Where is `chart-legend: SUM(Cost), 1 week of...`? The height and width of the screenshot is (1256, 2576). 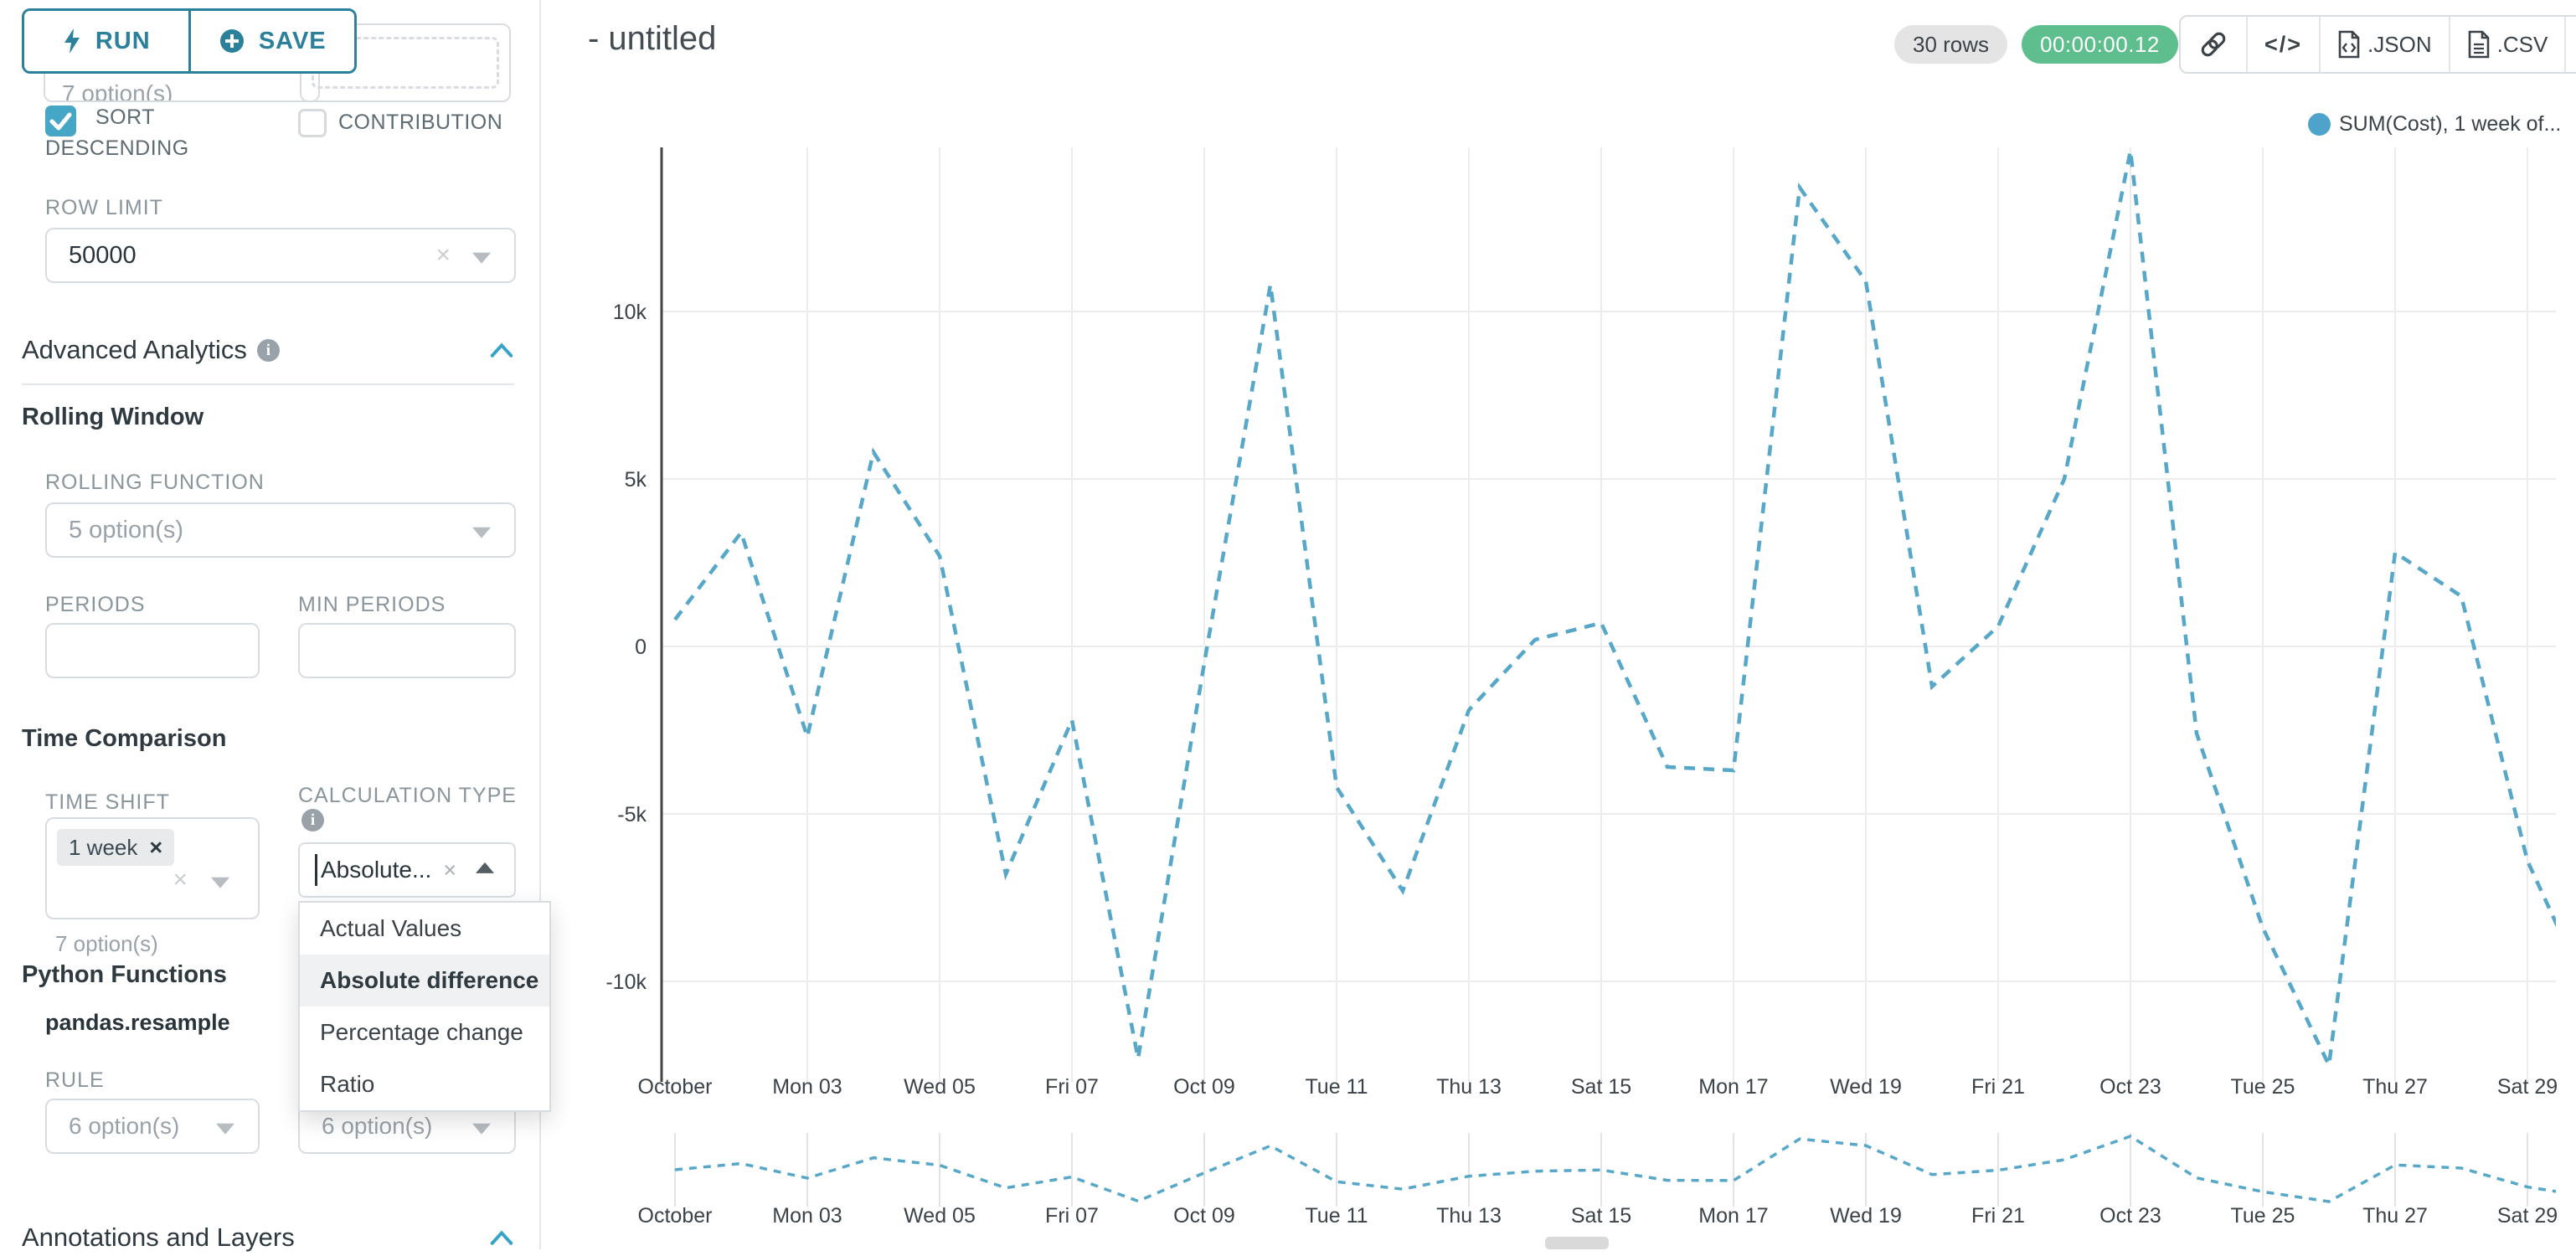
chart-legend: SUM(Cost), 1 week of... is located at coordinates (2434, 124).